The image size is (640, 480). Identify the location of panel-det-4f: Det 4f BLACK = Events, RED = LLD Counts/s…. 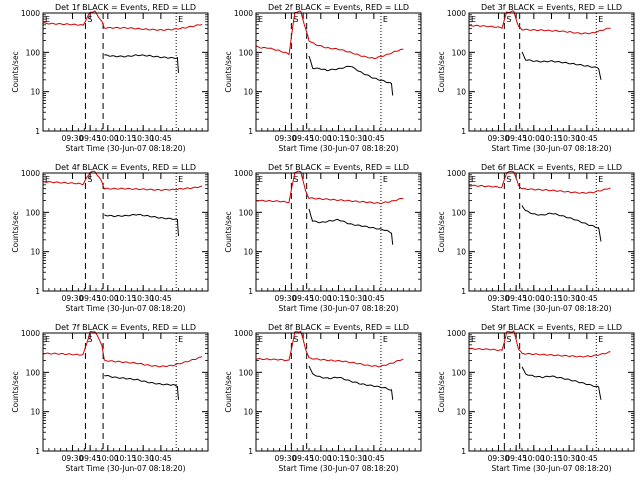
(110, 238).